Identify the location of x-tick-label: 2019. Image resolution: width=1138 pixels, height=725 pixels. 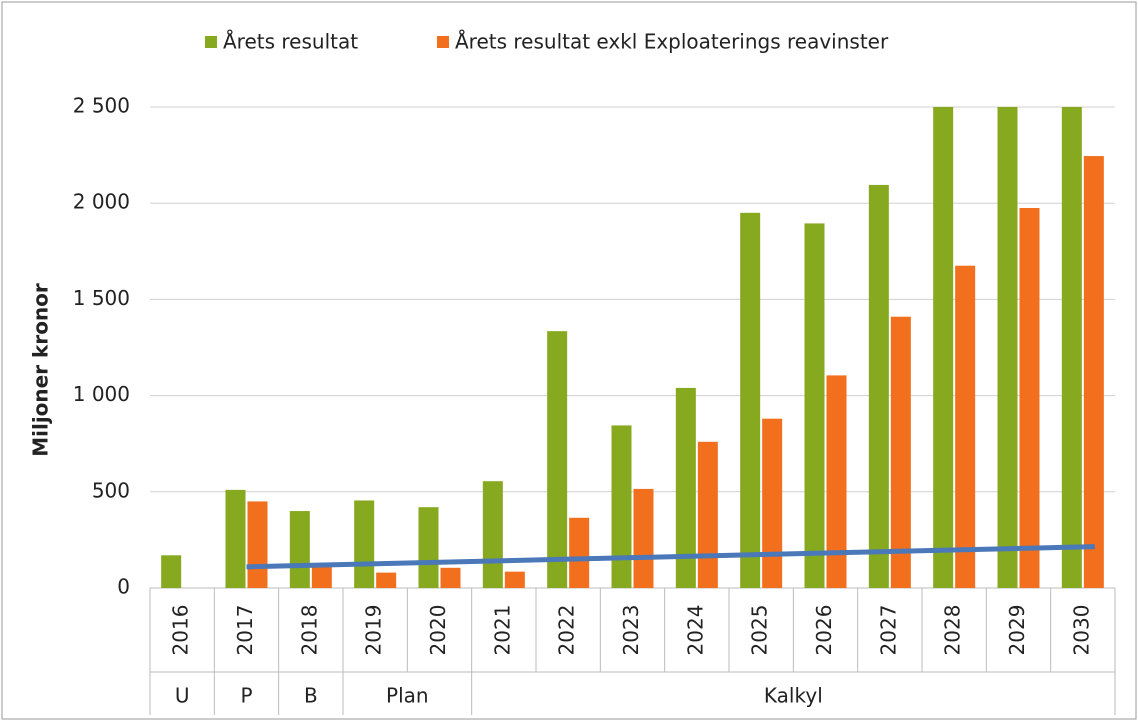
(374, 630).